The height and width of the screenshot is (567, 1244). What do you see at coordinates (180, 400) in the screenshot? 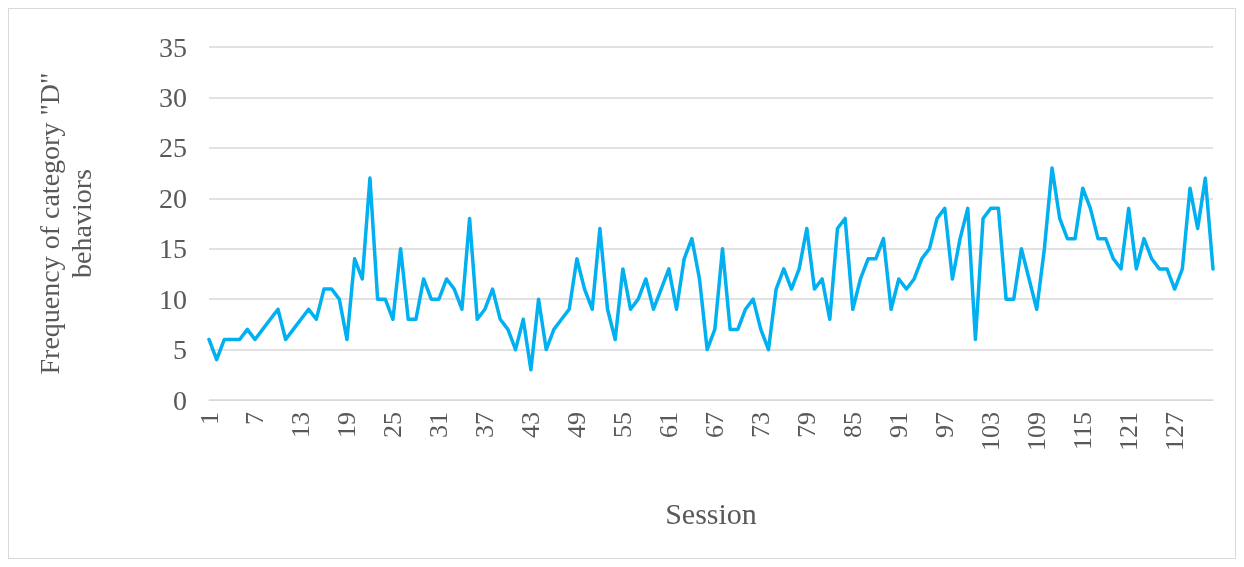
I see `y-tick-label: 0` at bounding box center [180, 400].